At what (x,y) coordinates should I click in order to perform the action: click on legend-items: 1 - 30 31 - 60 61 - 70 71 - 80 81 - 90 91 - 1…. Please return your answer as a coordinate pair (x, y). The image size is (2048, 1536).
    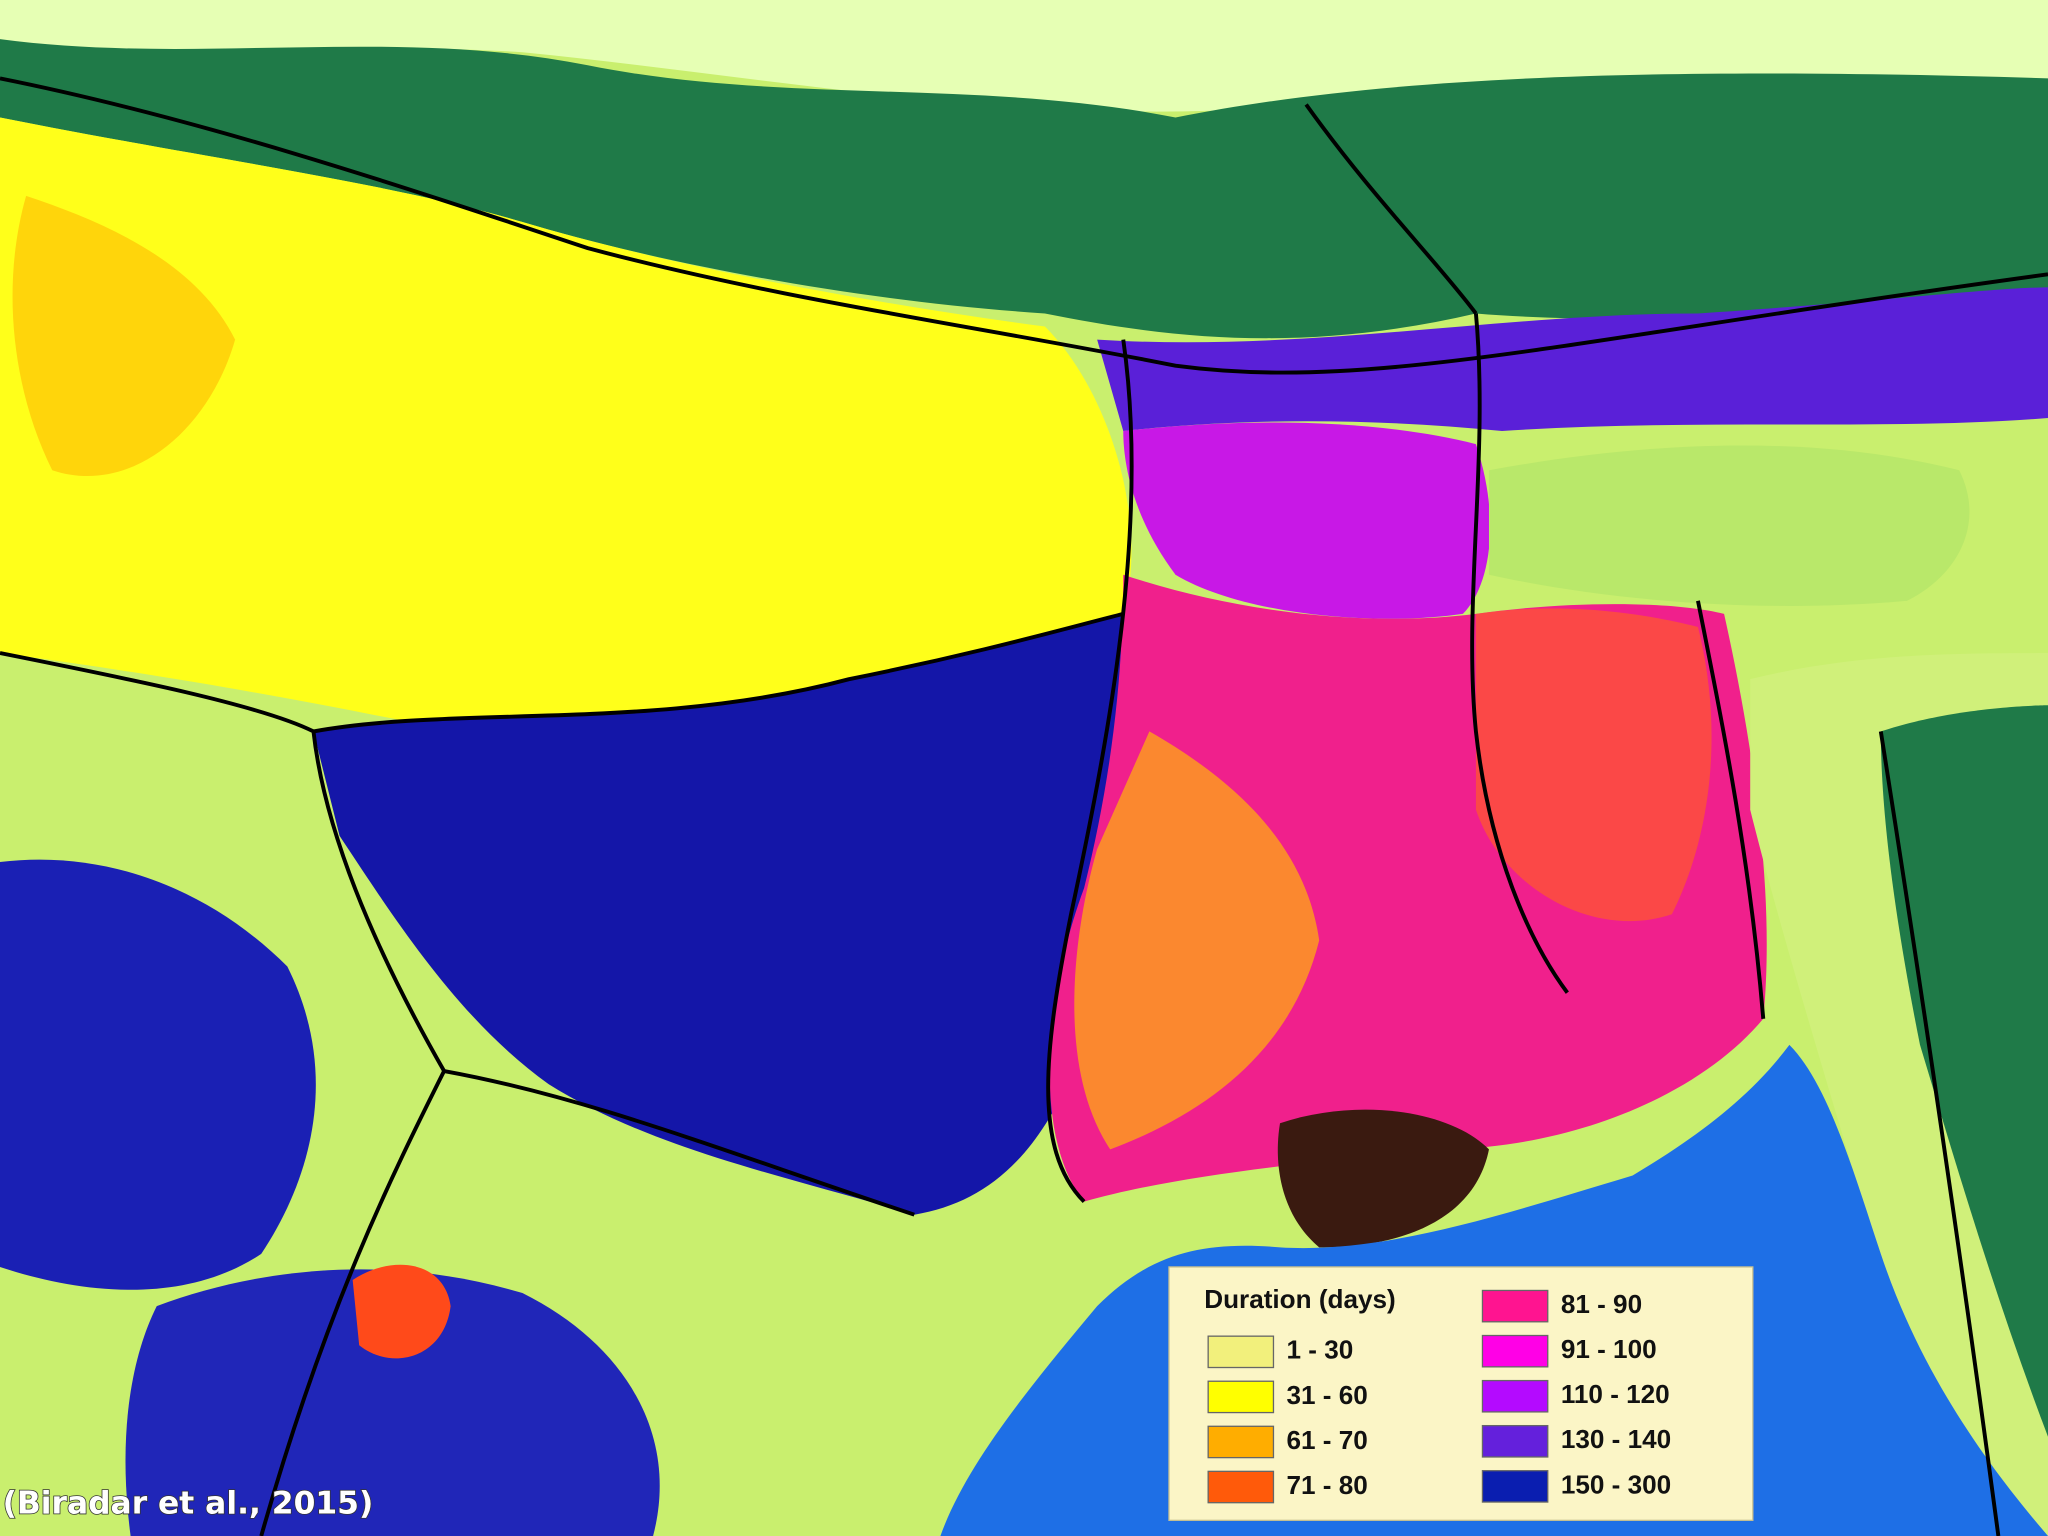
    Looking at the image, I should click on (1439, 1396).